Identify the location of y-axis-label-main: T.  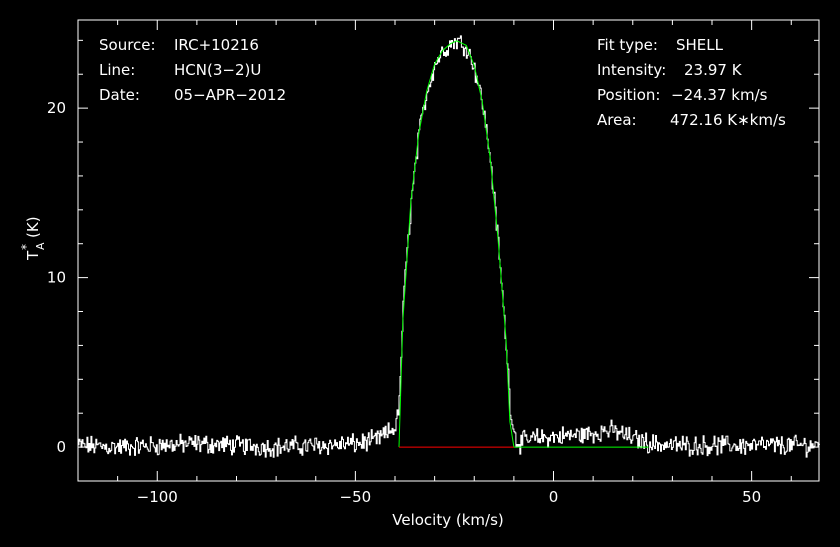
(33, 255).